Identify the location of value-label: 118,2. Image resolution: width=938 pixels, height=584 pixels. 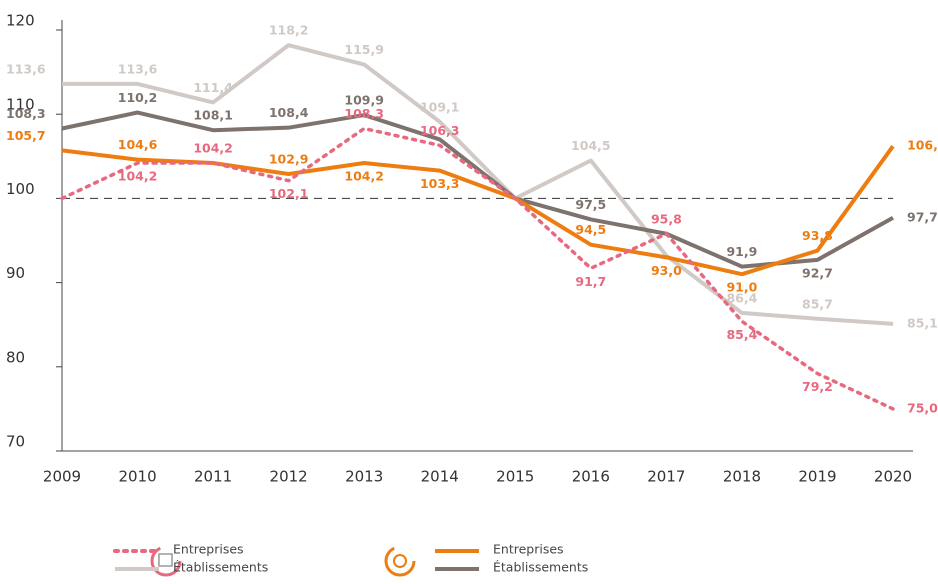
(289, 30).